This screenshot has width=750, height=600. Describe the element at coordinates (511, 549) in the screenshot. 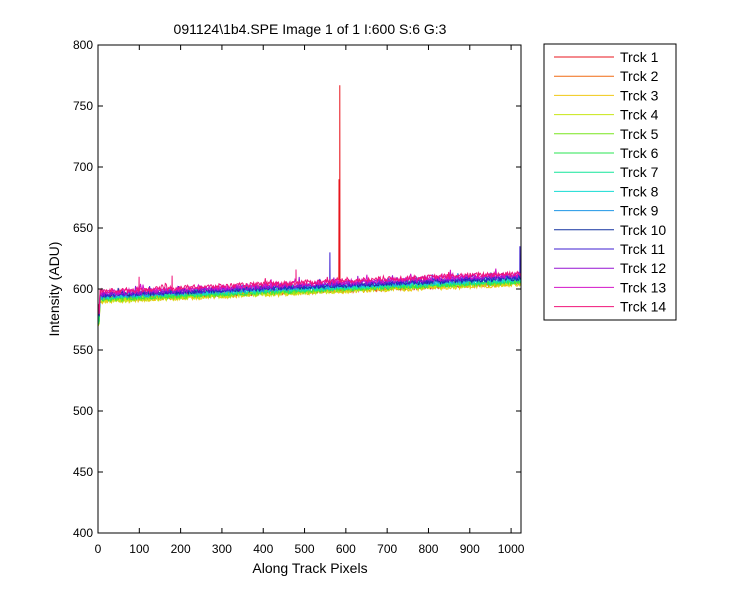

I see `x-tick-label: 1000` at that location.